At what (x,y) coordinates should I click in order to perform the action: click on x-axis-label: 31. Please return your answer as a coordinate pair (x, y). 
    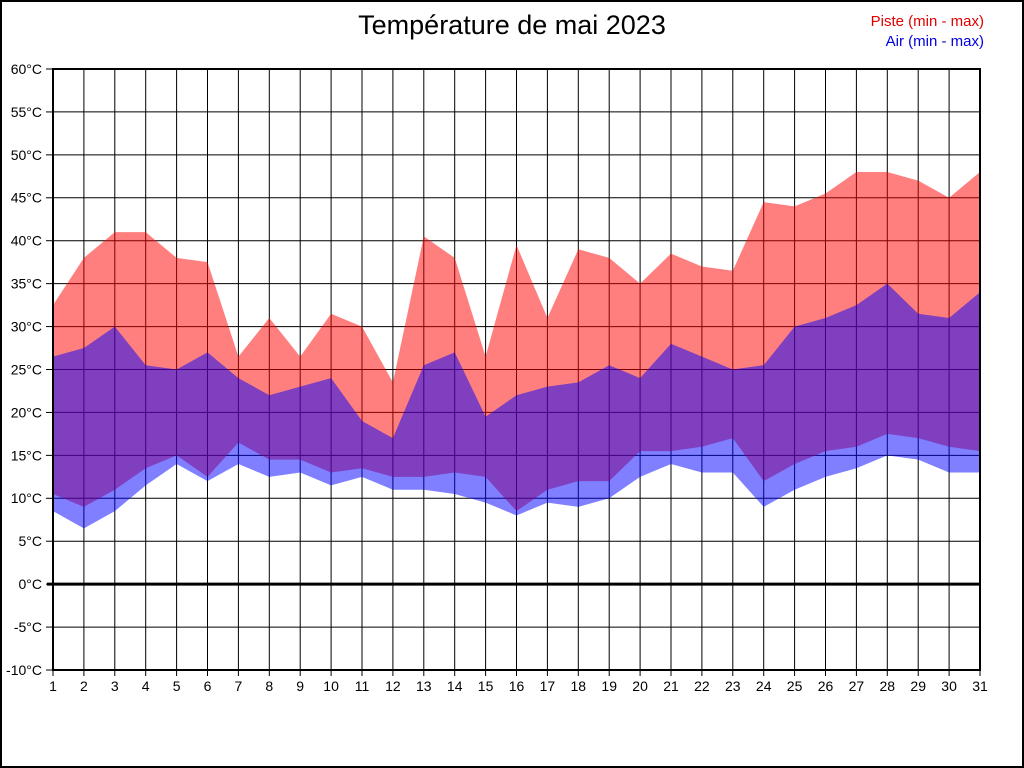
    Looking at the image, I should click on (980, 686).